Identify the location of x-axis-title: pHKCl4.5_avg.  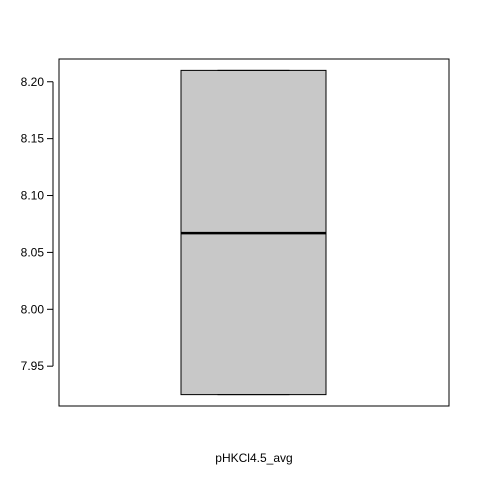
(253, 458).